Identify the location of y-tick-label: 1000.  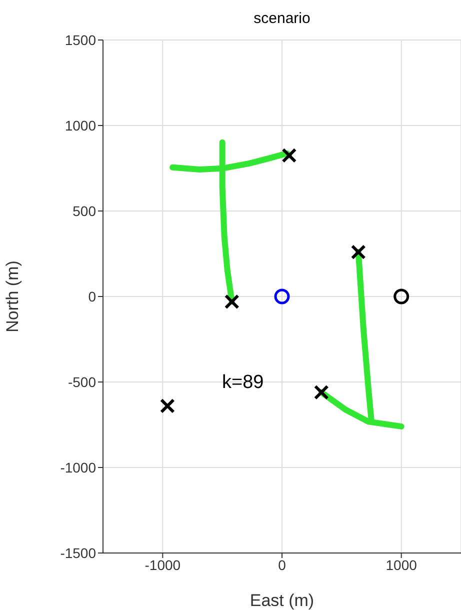
(80, 125).